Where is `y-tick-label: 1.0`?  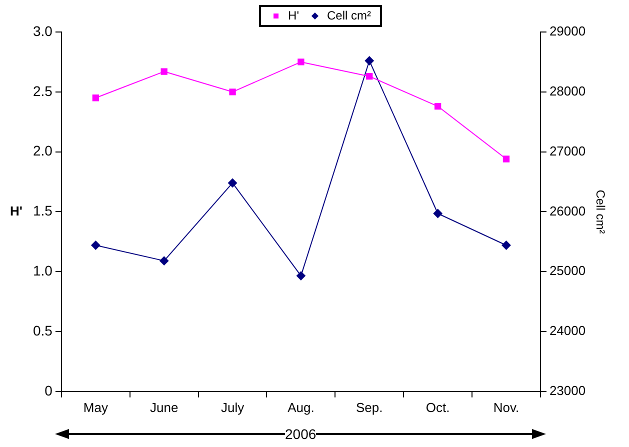 y-tick-label: 1.0 is located at coordinates (42, 270).